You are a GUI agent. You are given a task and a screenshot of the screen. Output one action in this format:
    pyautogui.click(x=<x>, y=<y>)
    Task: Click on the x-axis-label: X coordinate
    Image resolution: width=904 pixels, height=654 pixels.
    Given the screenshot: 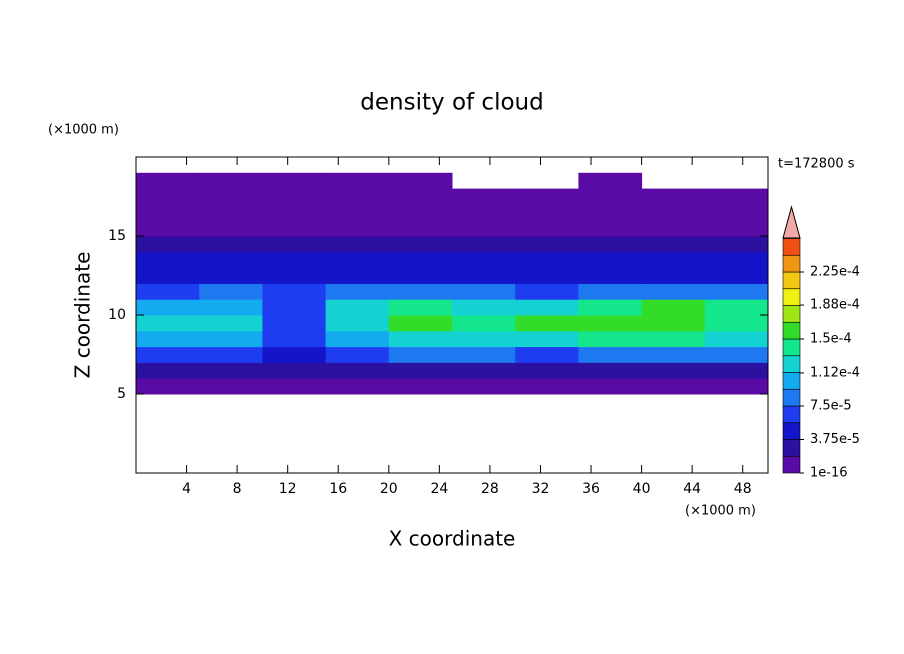 What is the action you would take?
    pyautogui.click(x=452, y=539)
    